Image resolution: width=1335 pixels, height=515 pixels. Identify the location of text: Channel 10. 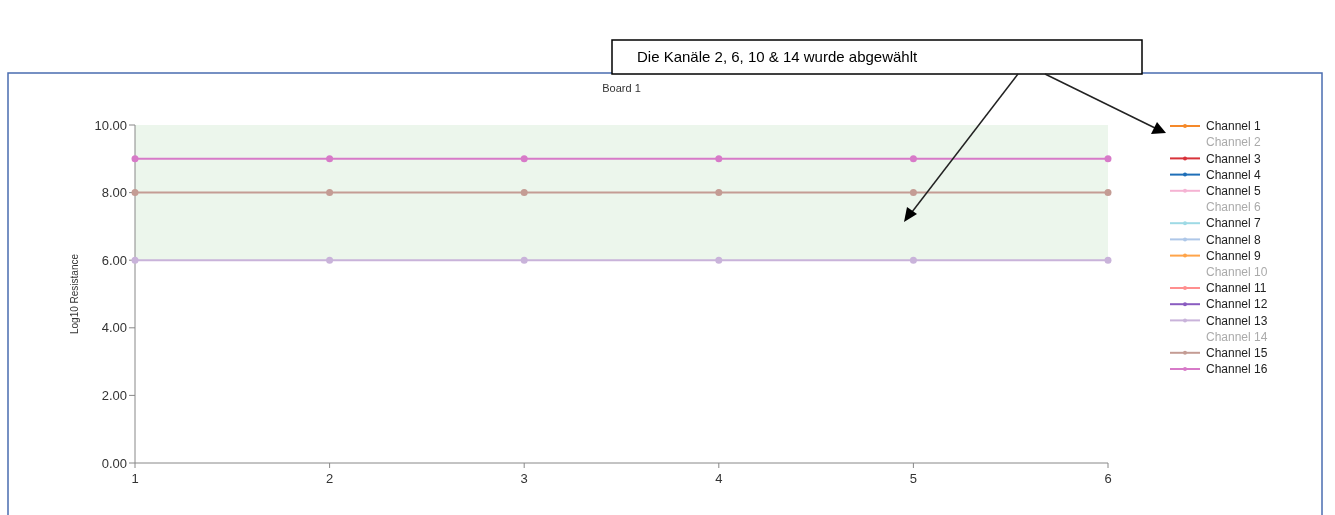
(1237, 272).